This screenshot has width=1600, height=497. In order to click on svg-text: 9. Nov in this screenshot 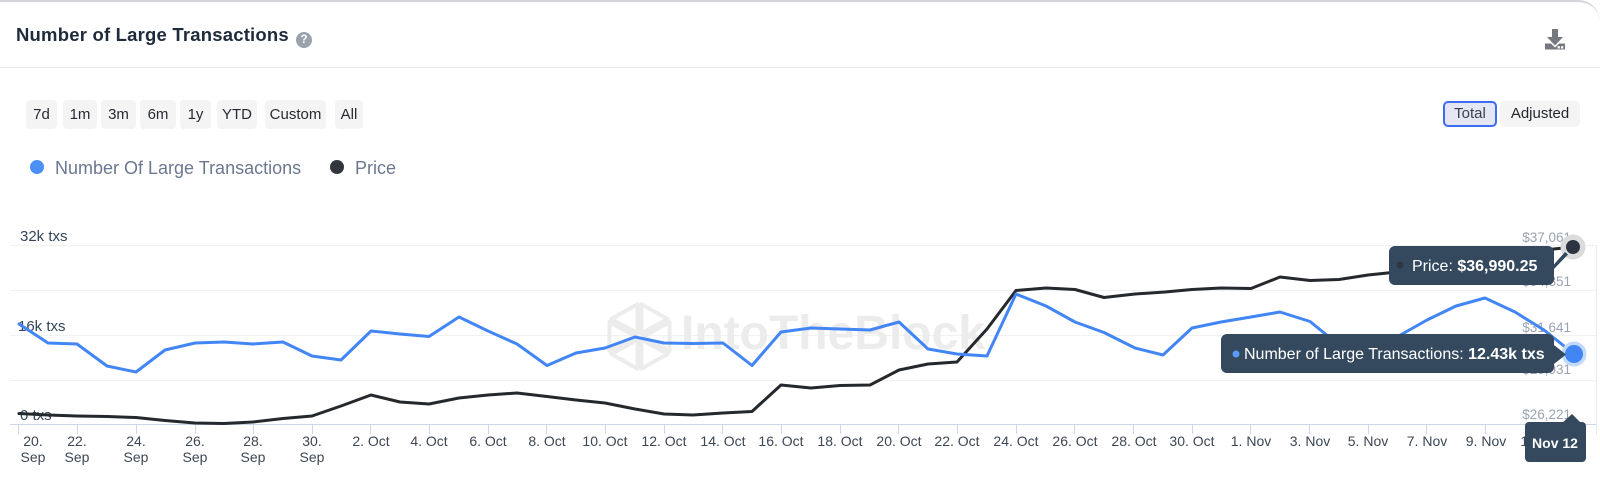, I will do `click(1486, 441)`.